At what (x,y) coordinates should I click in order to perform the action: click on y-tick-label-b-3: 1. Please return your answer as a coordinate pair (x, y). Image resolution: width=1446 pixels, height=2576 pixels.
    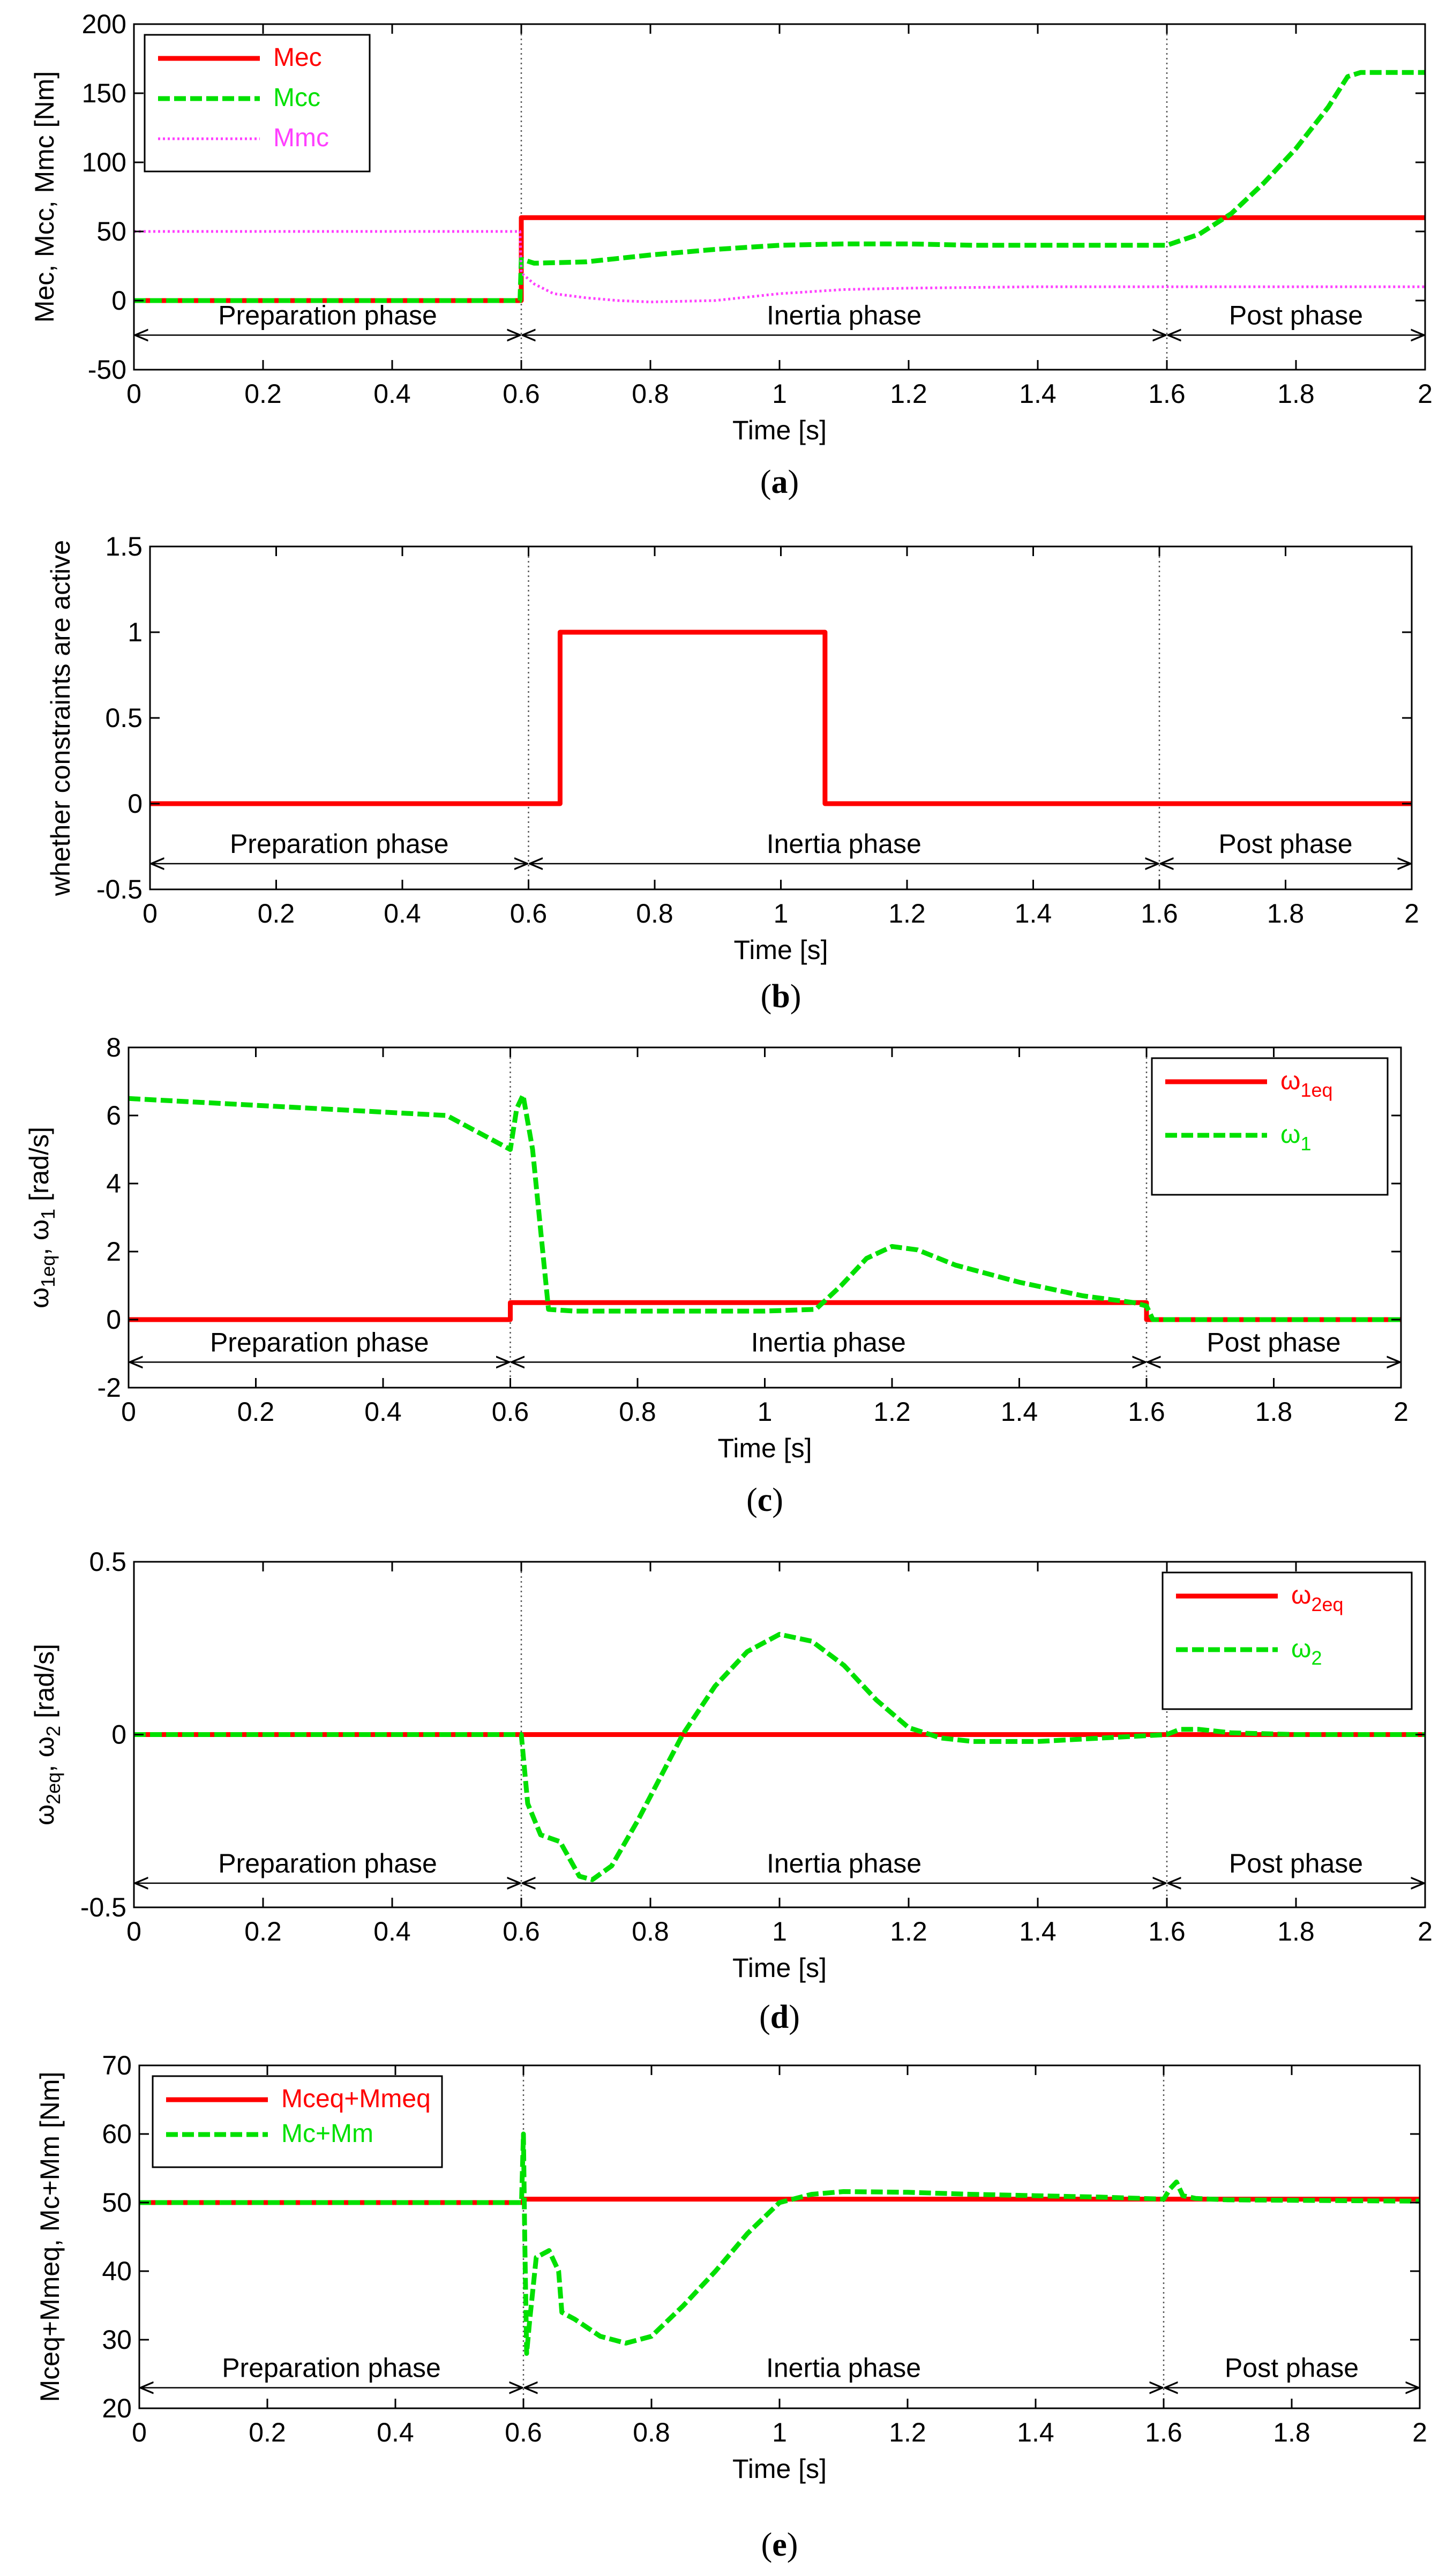
    Looking at the image, I should click on (136, 632).